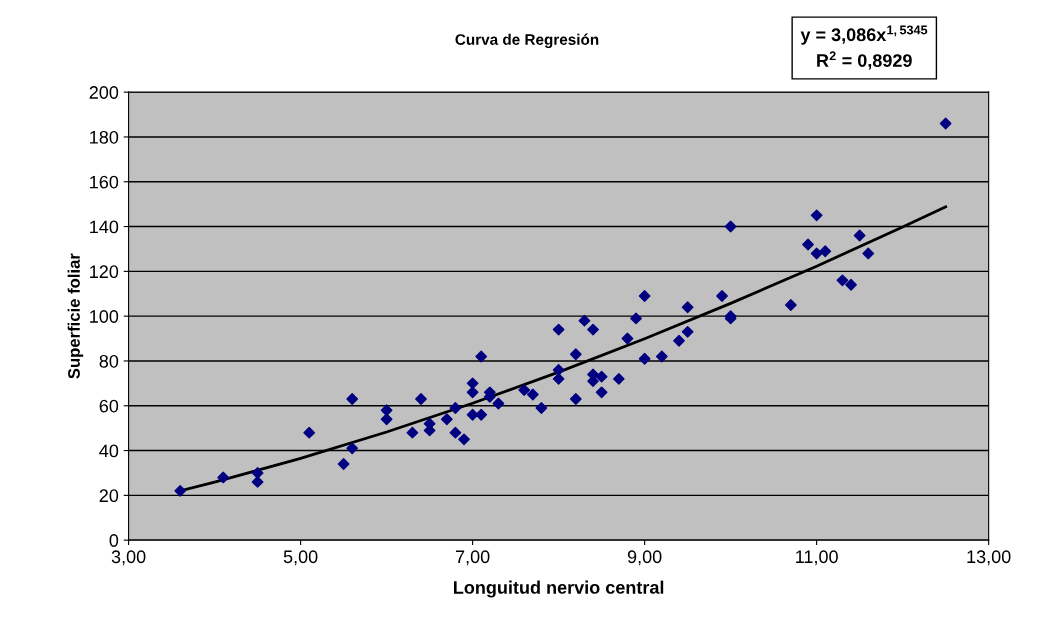  I want to click on text: y = 3,086x$^{1,5345}$ R$^{2}$ = 0,8929, so click(864, 47).